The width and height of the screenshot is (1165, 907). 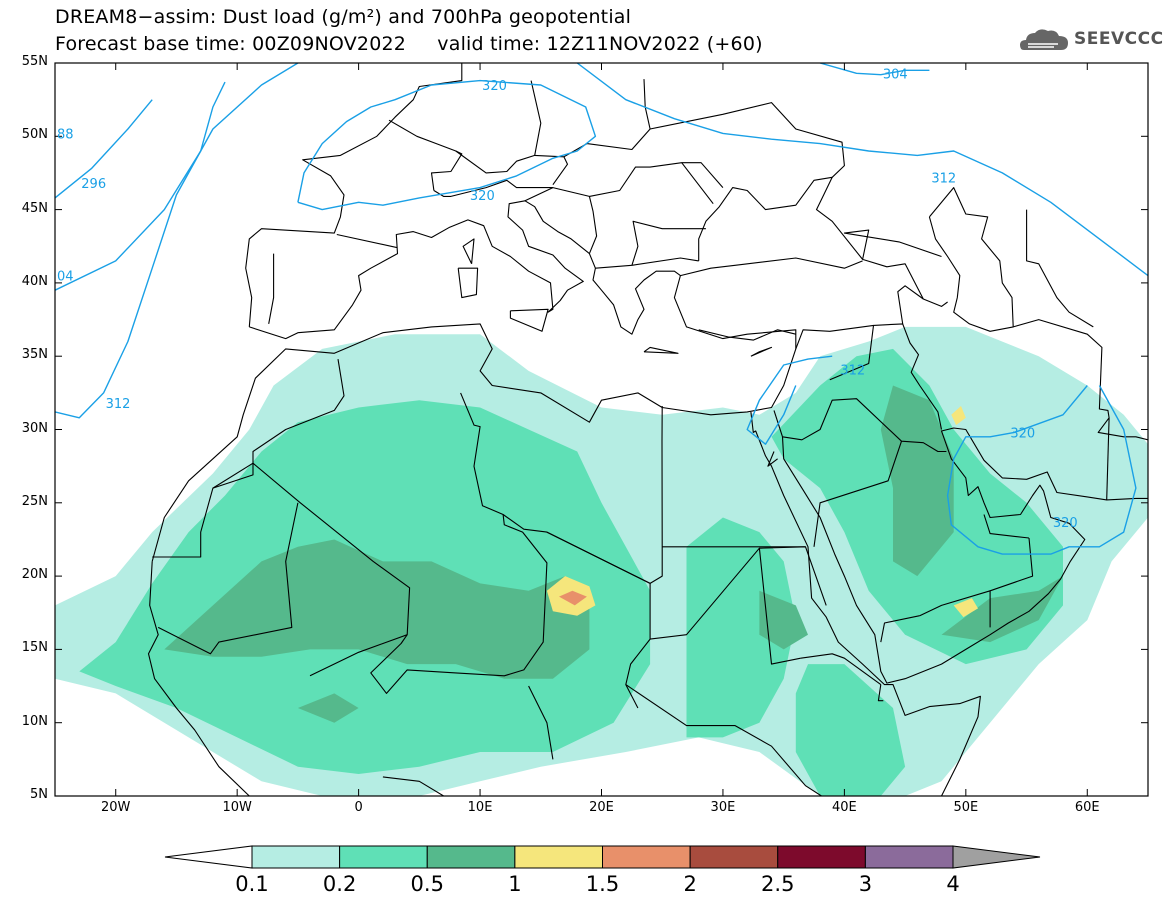 I want to click on lon-label: 50E, so click(x=966, y=807).